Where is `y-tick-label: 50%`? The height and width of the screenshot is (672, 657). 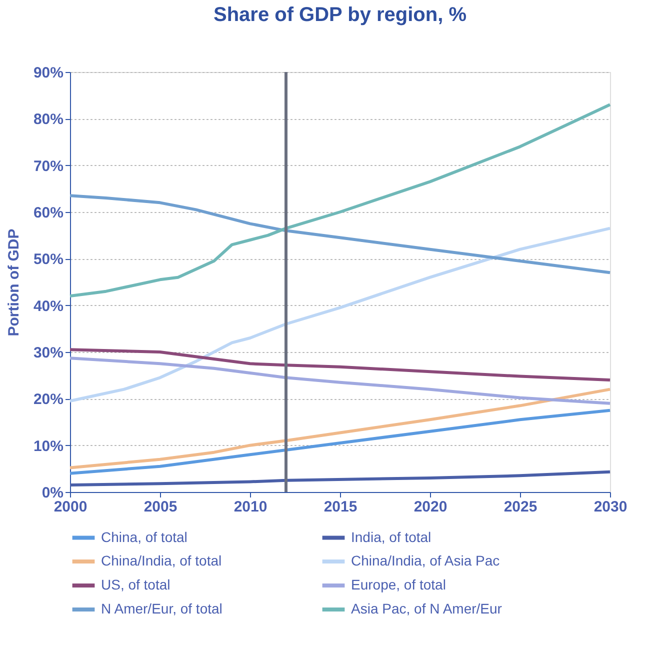
y-tick-label: 50% is located at coordinates (48, 259).